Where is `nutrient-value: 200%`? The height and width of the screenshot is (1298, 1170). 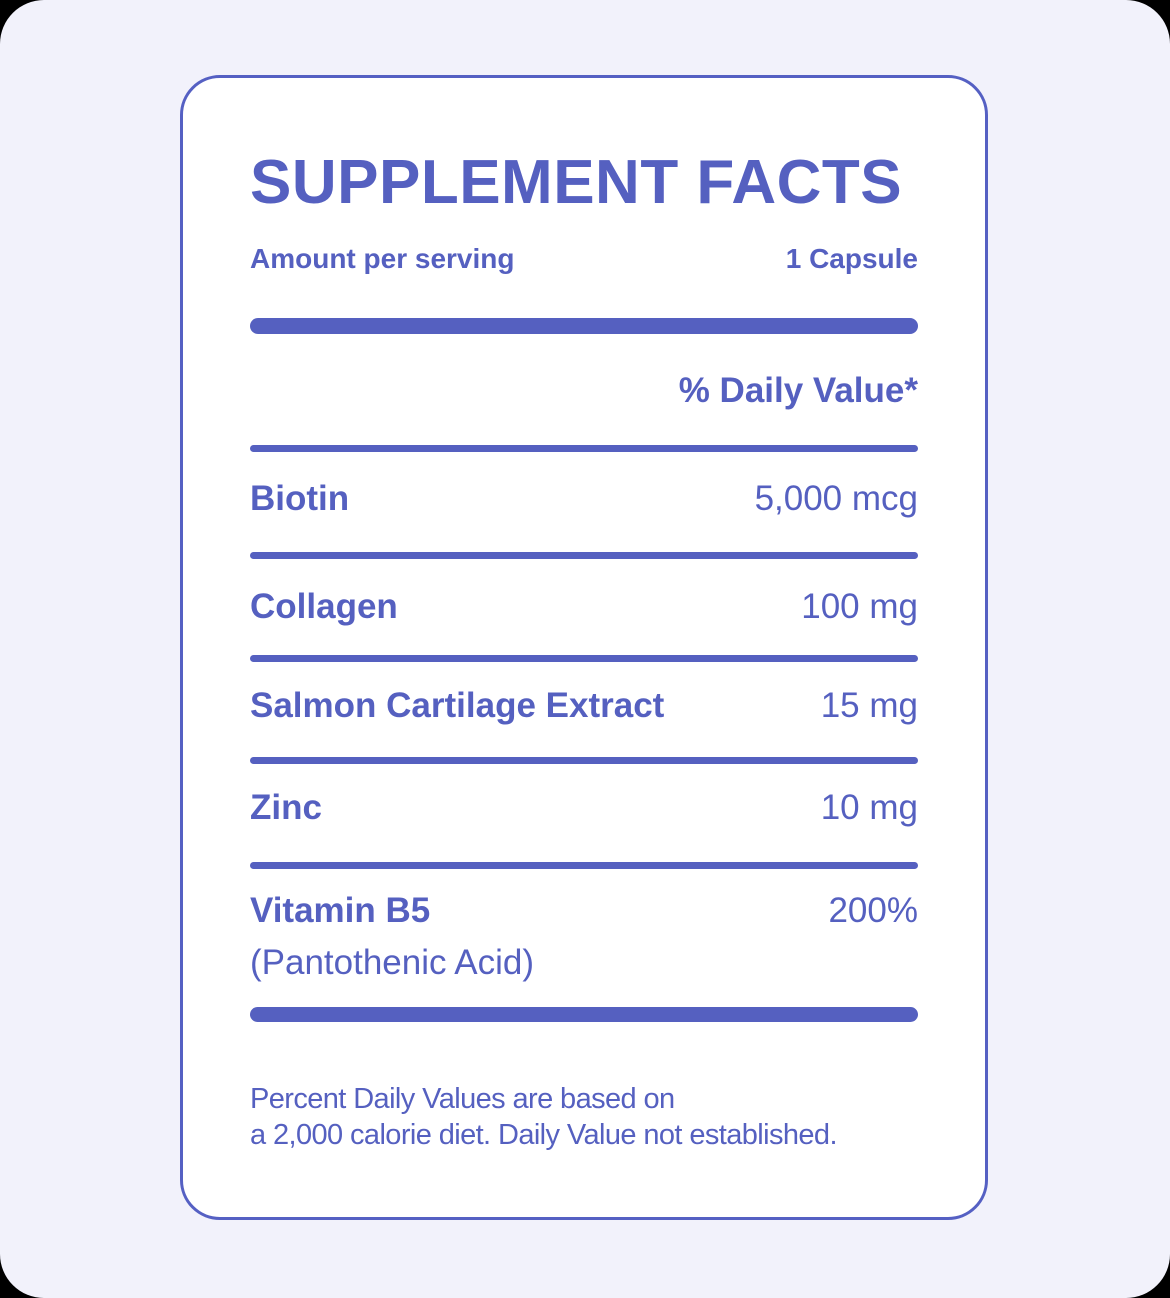
nutrient-value: 200% is located at coordinates (873, 910).